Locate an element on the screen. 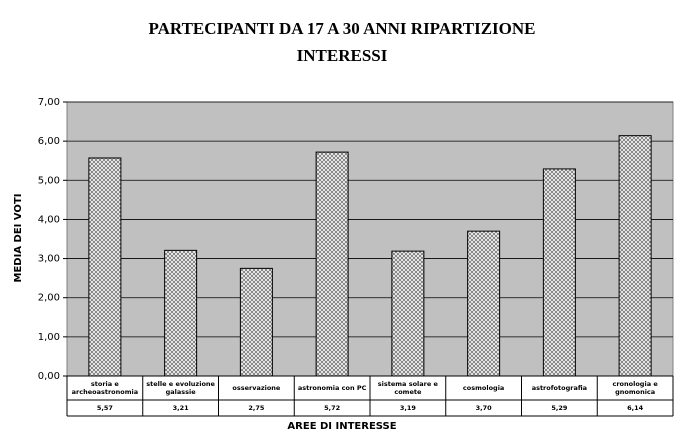 The height and width of the screenshot is (435, 685). table-cell: 6,14 is located at coordinates (635, 408).